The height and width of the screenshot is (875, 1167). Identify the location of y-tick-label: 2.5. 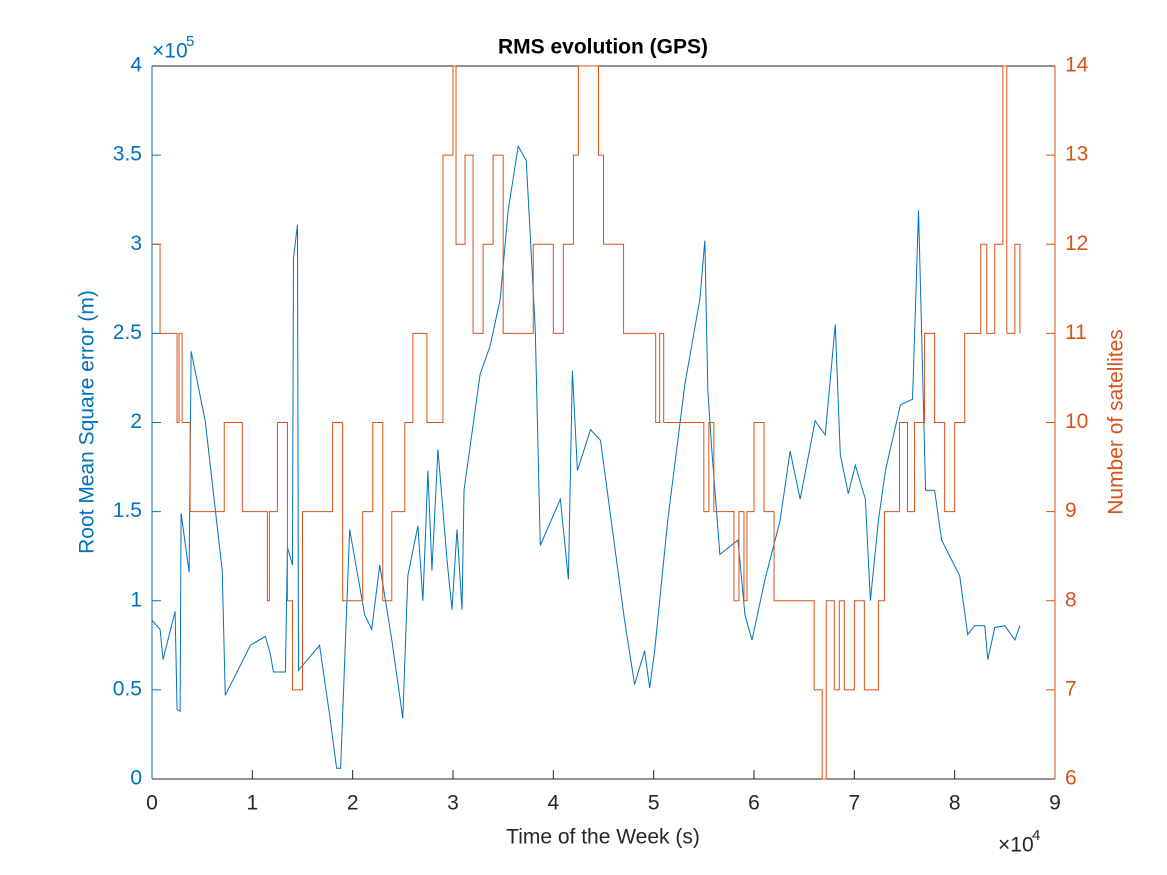
(127, 332).